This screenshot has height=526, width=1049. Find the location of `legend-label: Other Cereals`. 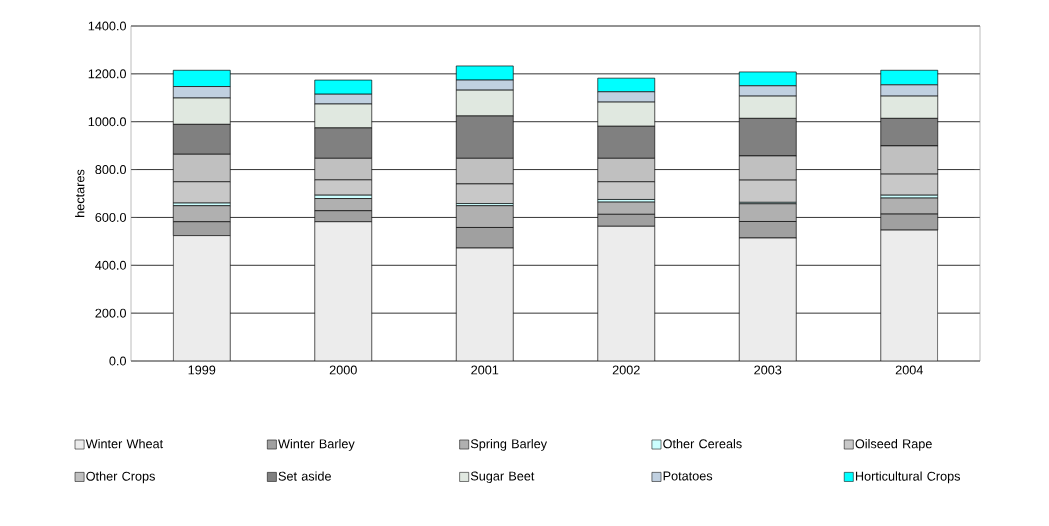

legend-label: Other Cereals is located at coordinates (702, 443).